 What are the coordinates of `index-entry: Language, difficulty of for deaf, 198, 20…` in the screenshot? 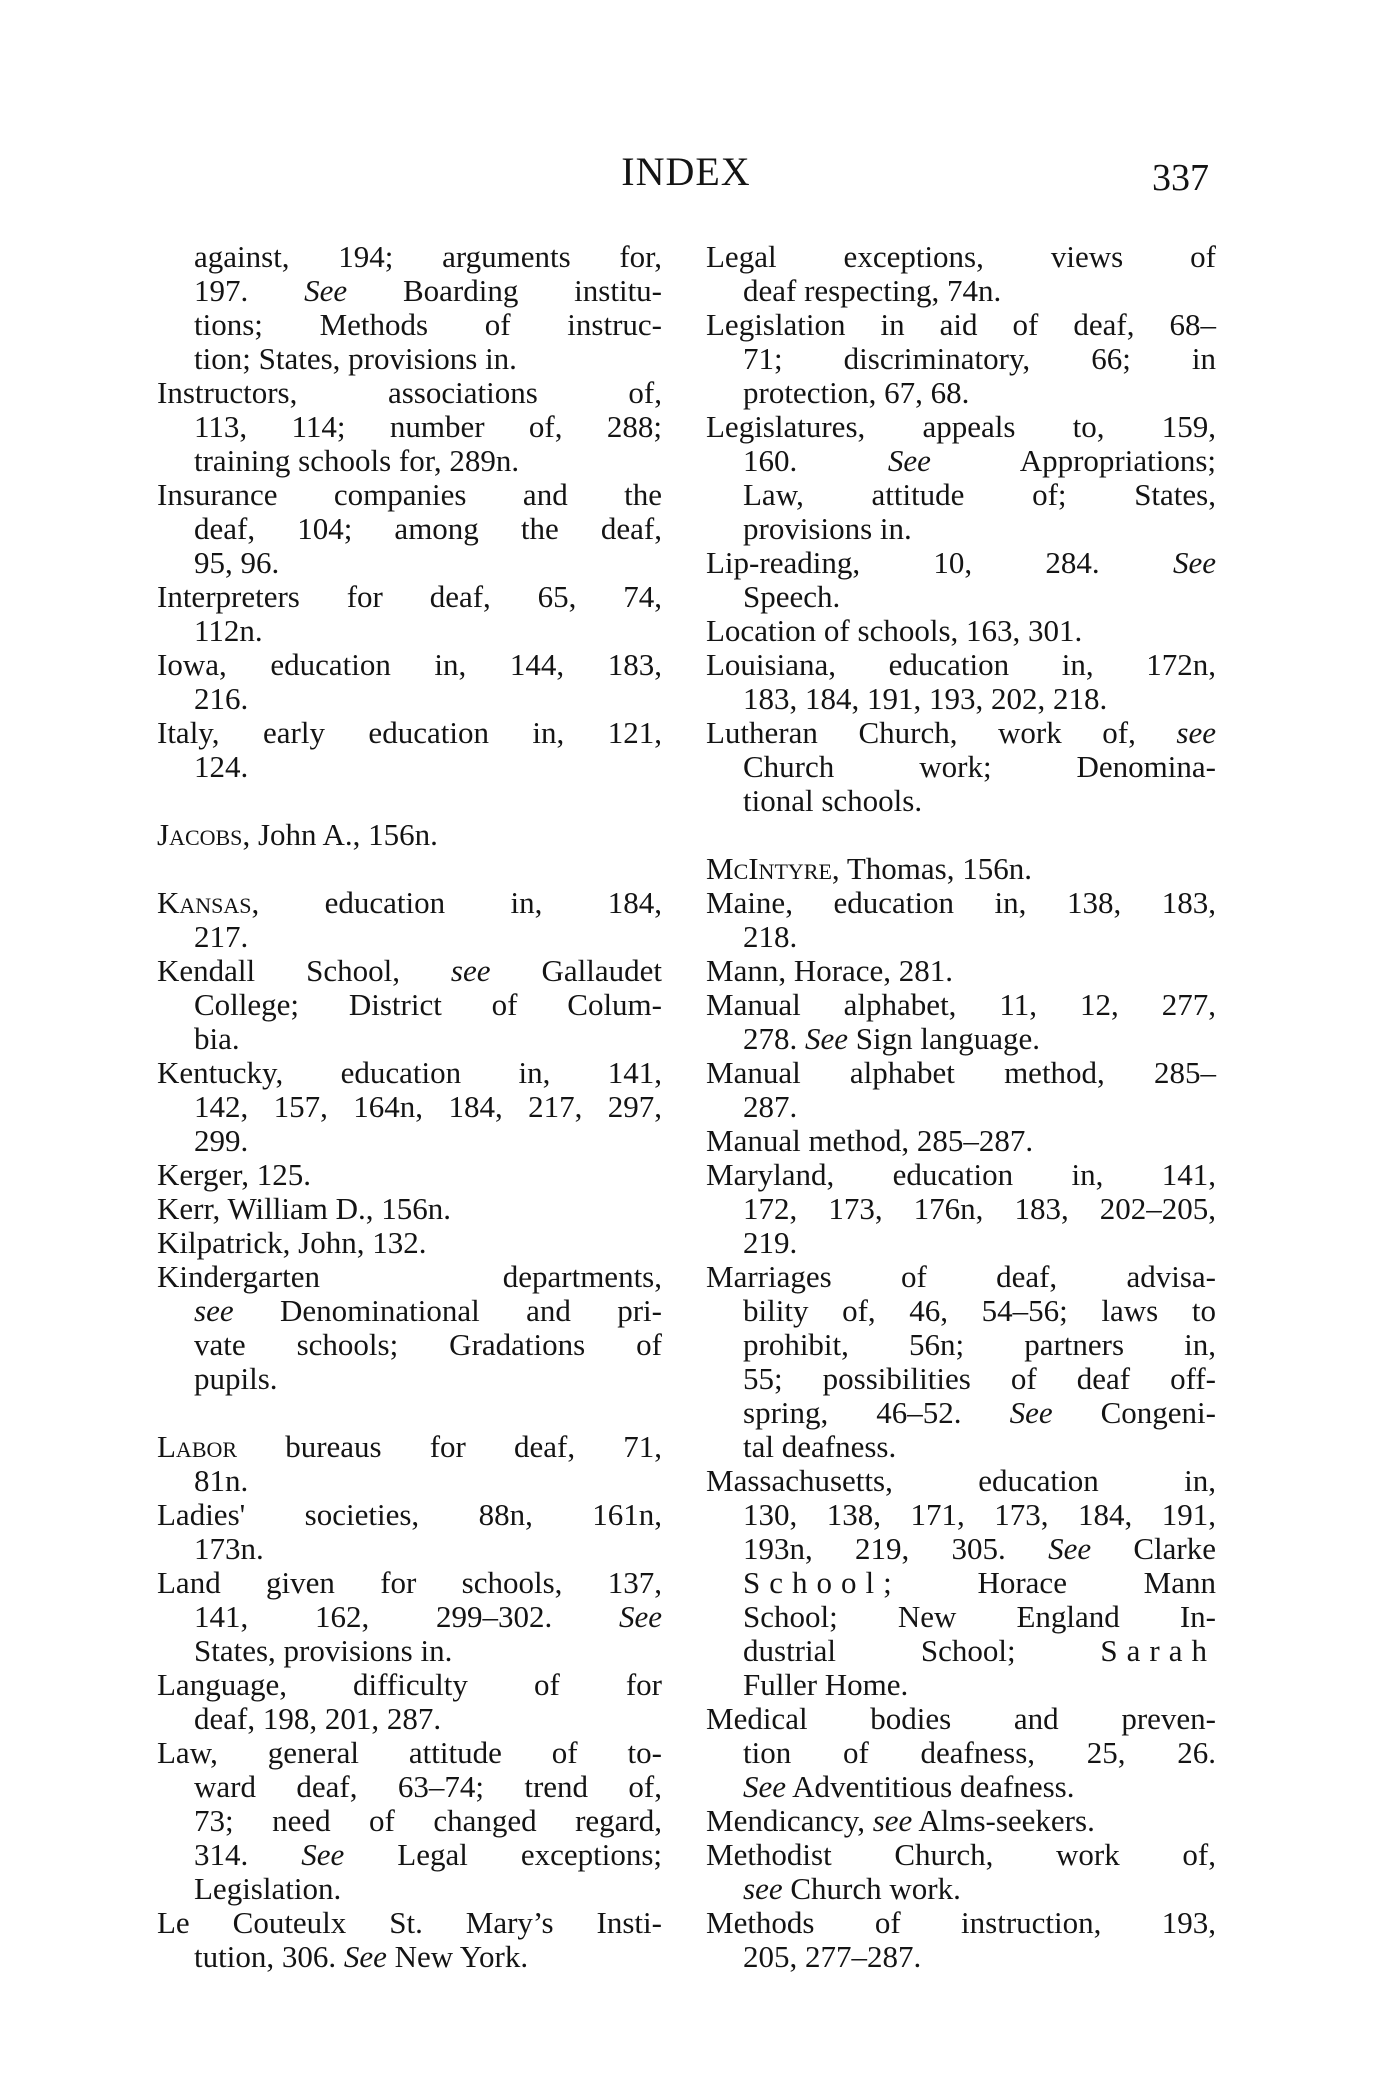 It's located at (409, 1702).